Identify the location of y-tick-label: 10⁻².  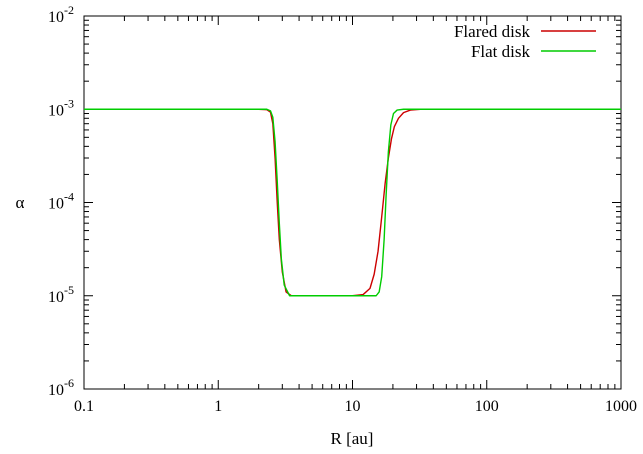
(61, 14).